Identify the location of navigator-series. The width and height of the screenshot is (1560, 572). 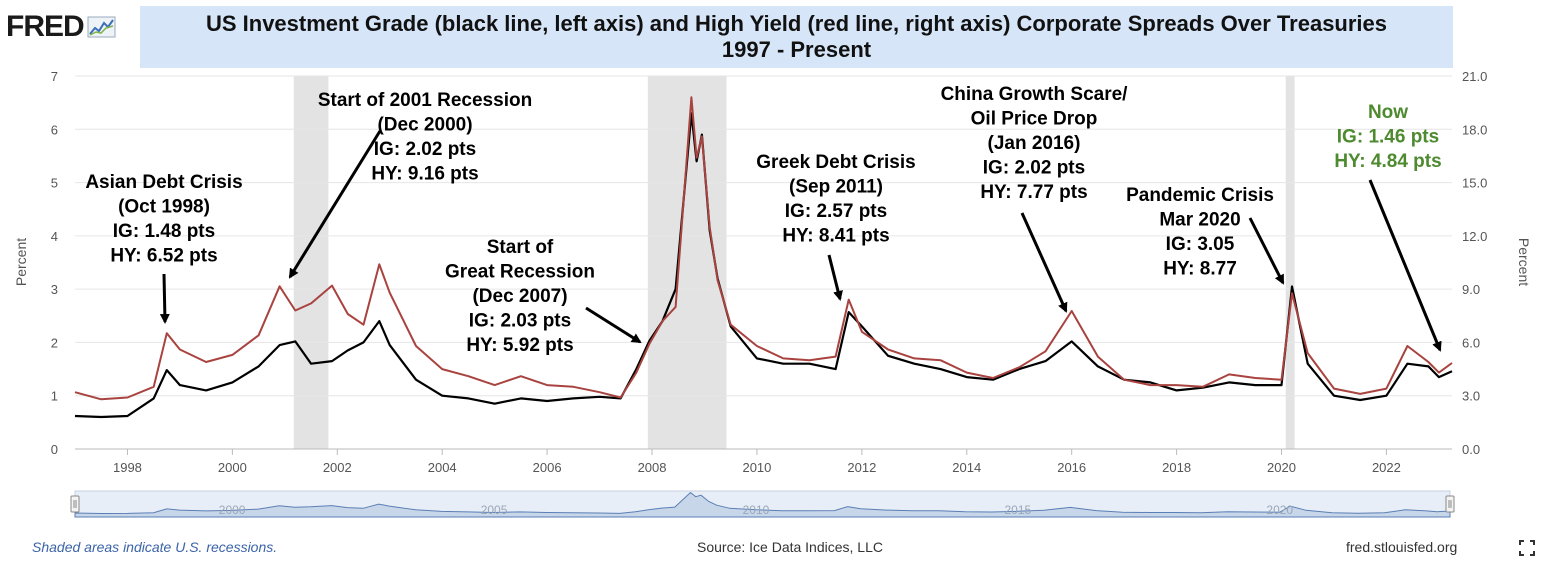
(762, 504).